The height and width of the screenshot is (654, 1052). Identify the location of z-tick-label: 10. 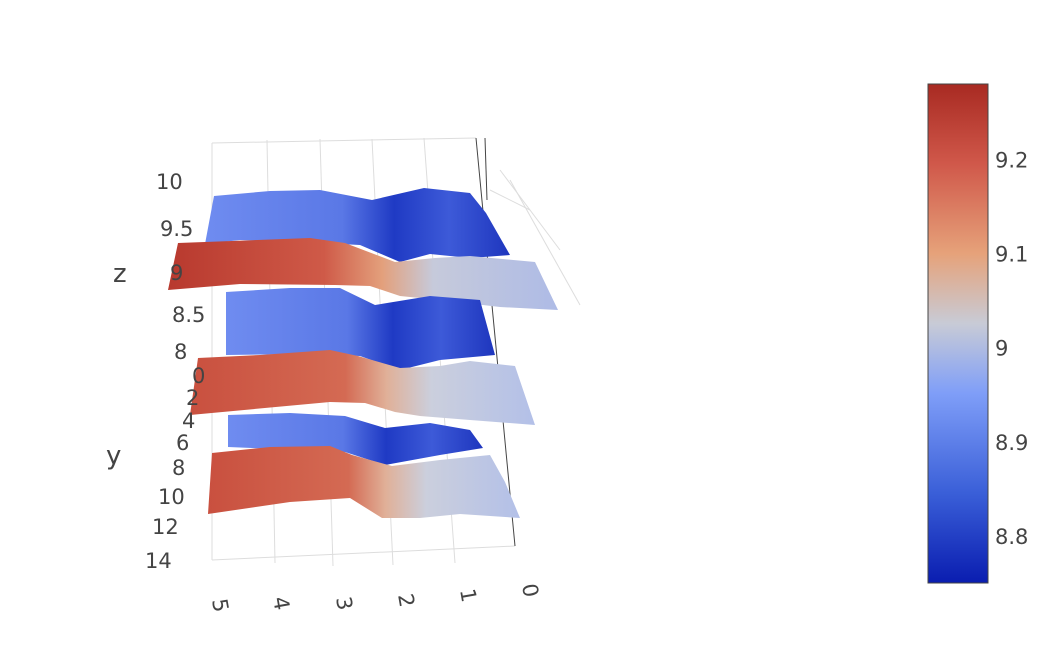
(169, 182).